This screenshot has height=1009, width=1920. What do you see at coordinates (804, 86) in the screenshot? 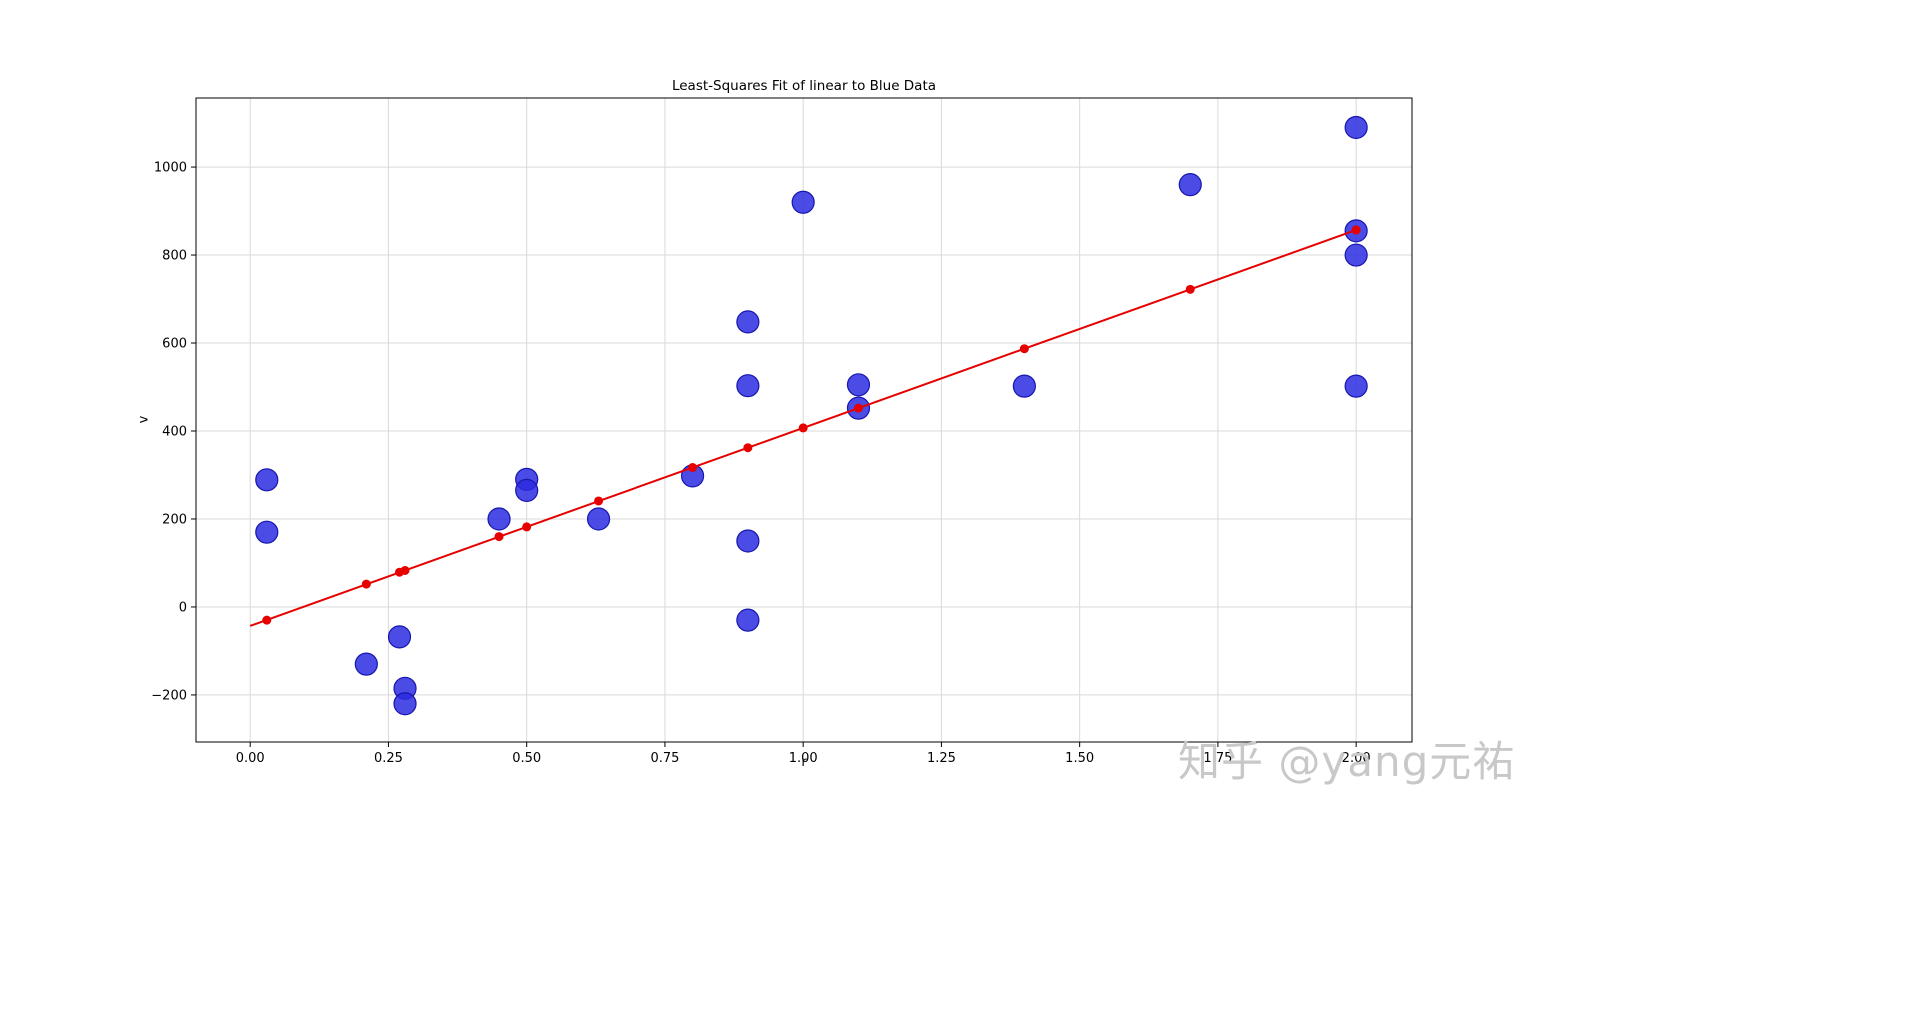
I see `chart-title: Least-Squares Fit of linear to Blue Data` at bounding box center [804, 86].